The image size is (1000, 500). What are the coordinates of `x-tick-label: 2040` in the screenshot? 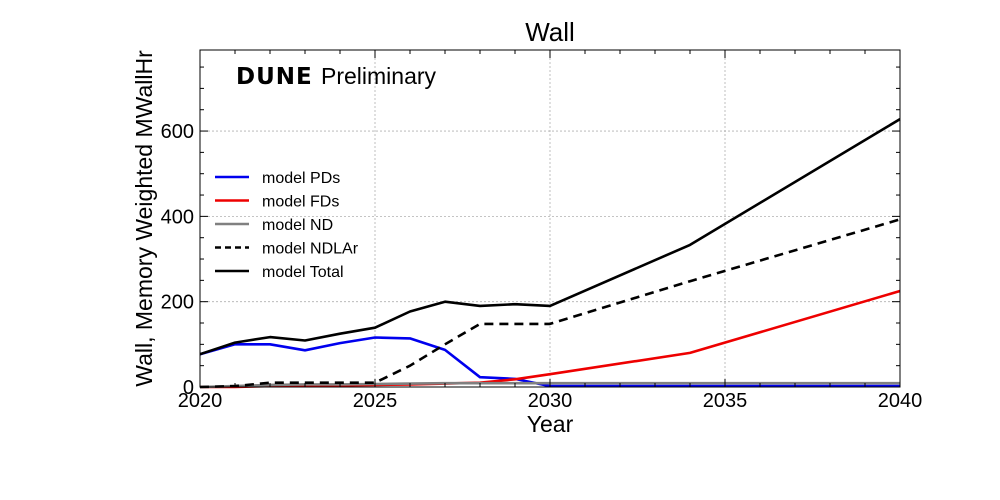 It's located at (900, 401).